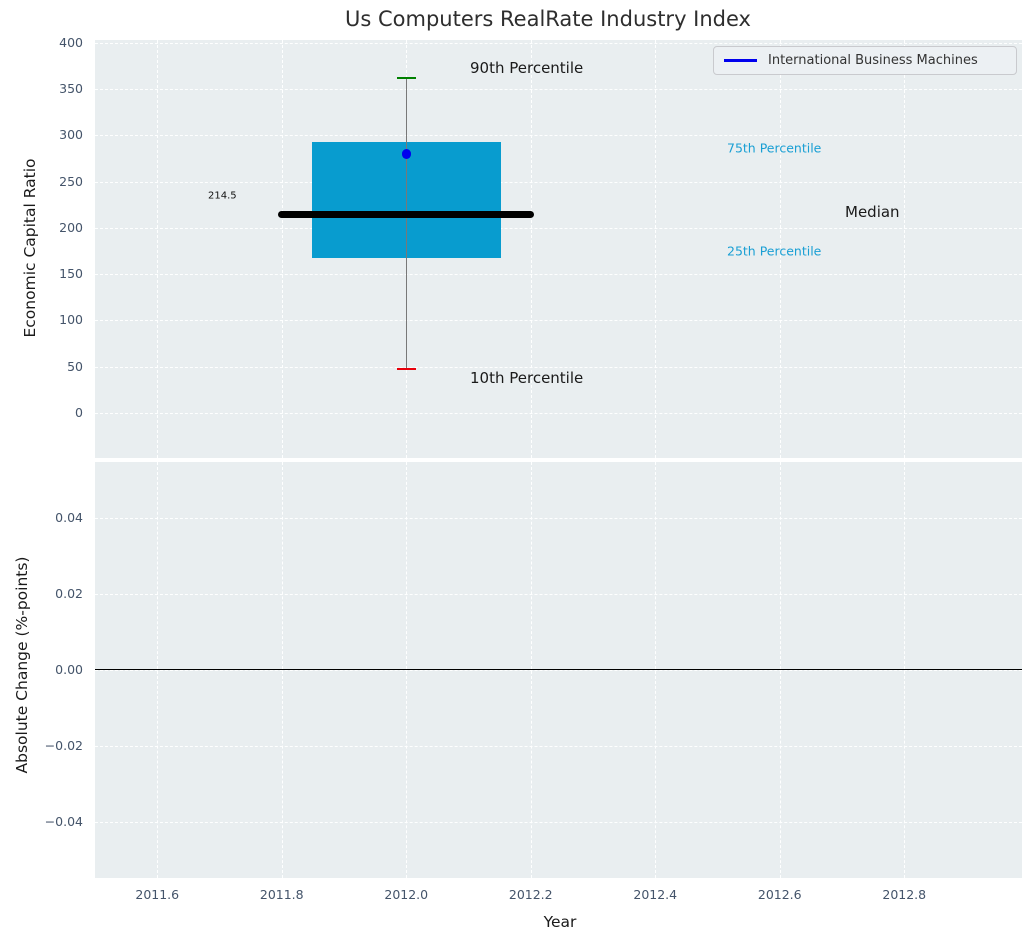  I want to click on legend-line-swatch, so click(740, 60).